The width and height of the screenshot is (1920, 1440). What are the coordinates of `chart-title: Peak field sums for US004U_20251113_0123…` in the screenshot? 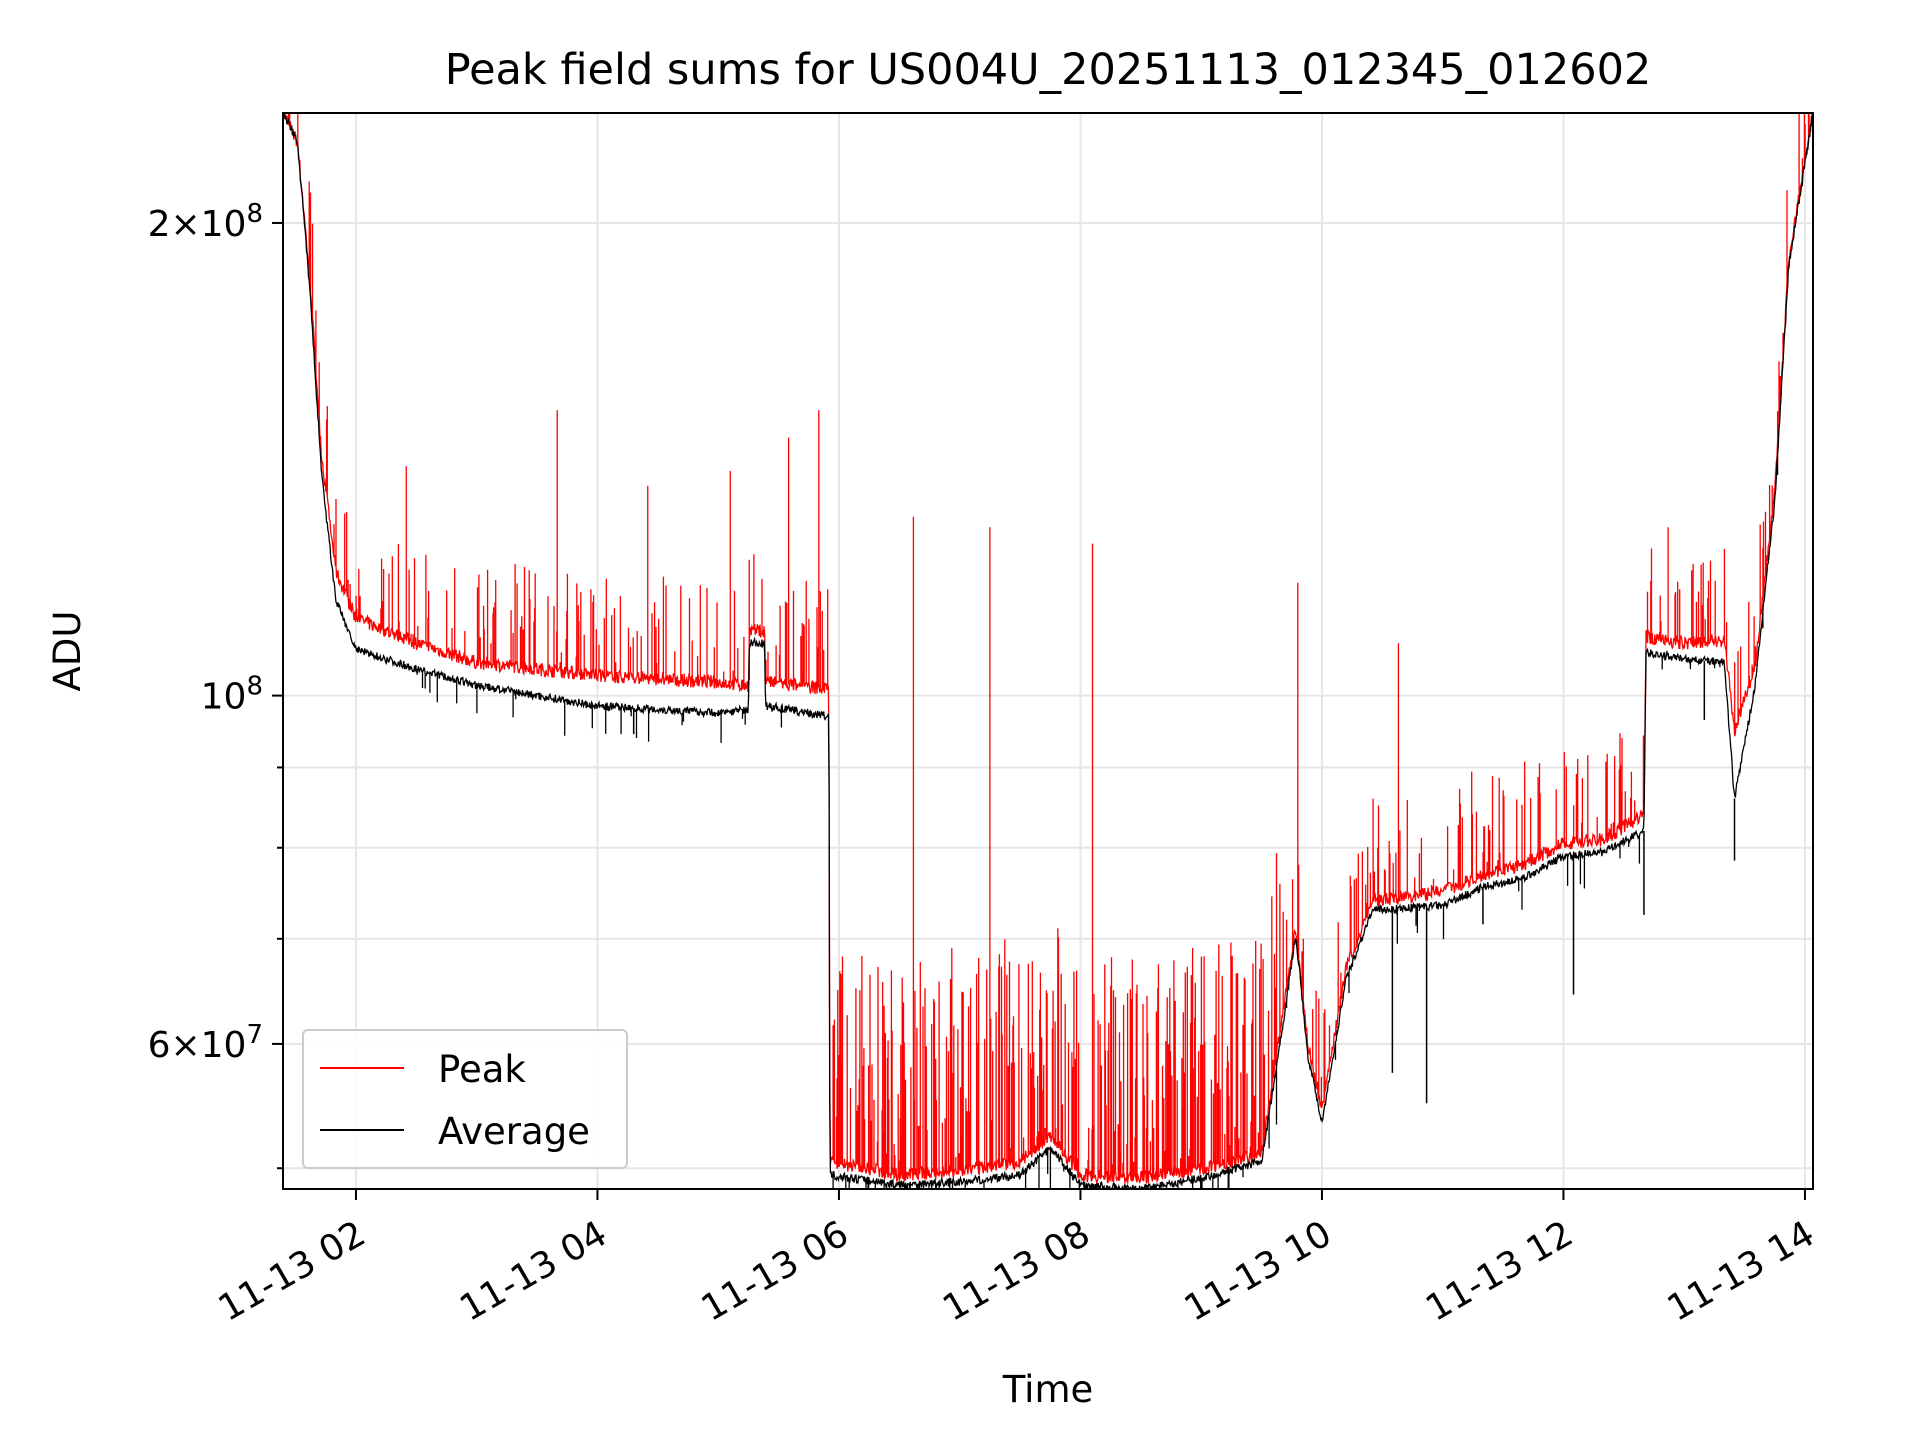 It's located at (1048, 70).